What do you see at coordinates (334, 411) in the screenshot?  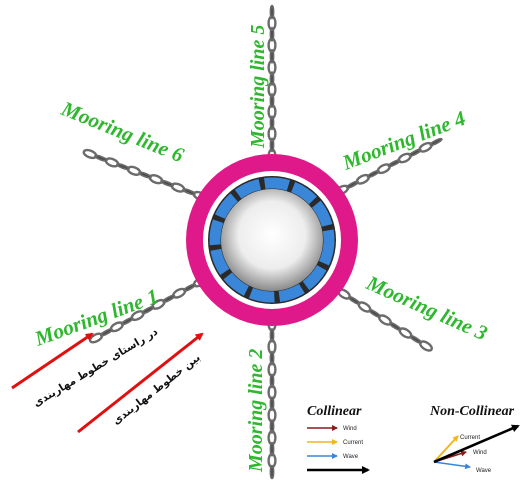 I see `legend-collinear-title: Collinear` at bounding box center [334, 411].